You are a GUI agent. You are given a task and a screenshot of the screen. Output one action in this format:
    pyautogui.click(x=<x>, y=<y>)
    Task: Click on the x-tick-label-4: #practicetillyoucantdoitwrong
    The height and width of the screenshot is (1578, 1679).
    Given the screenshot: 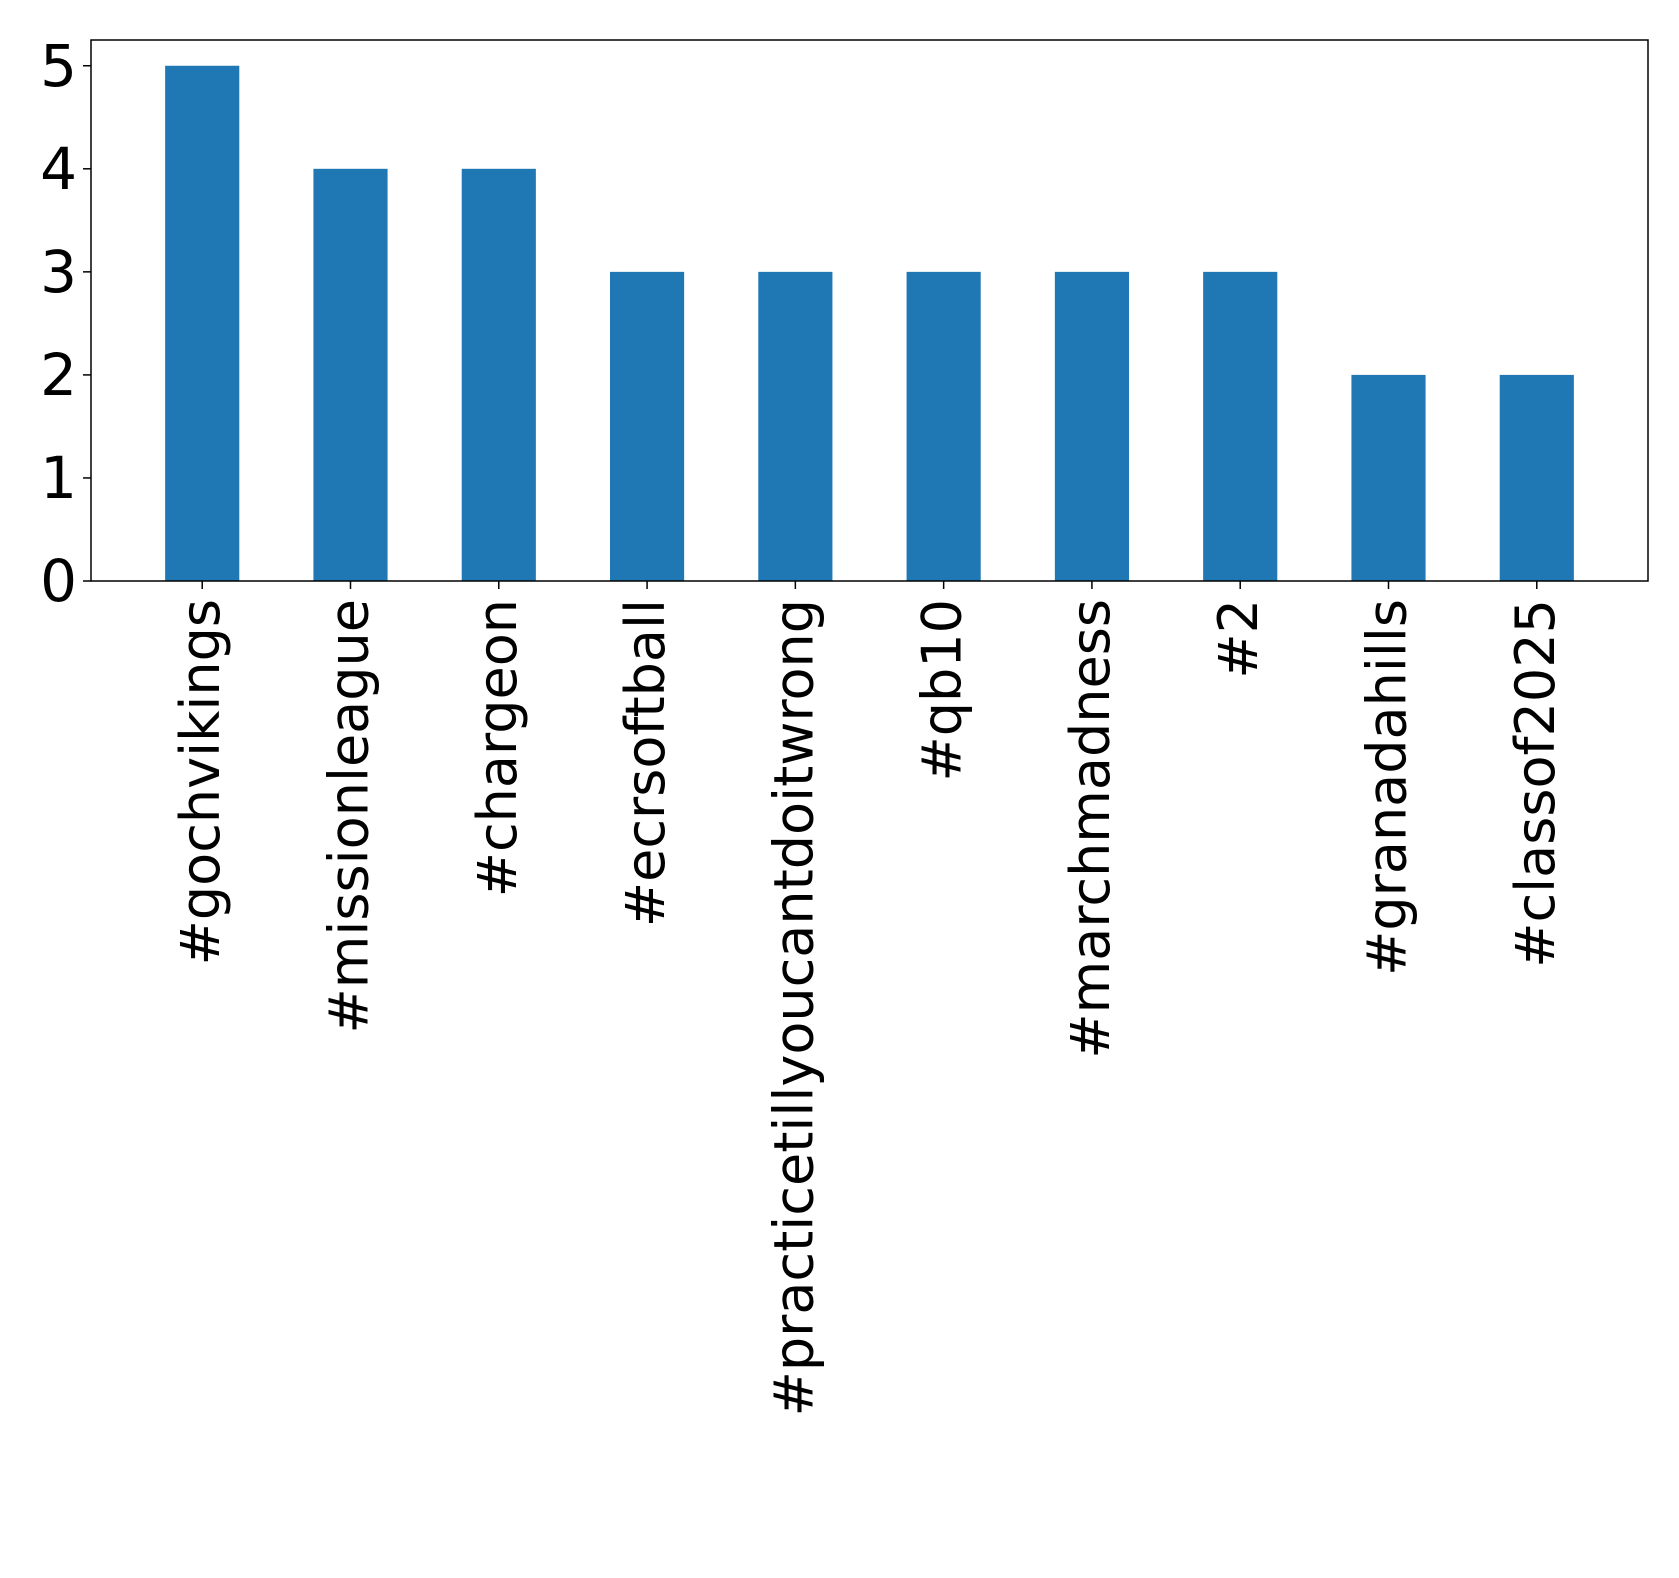 What is the action you would take?
    pyautogui.click(x=793, y=1007)
    